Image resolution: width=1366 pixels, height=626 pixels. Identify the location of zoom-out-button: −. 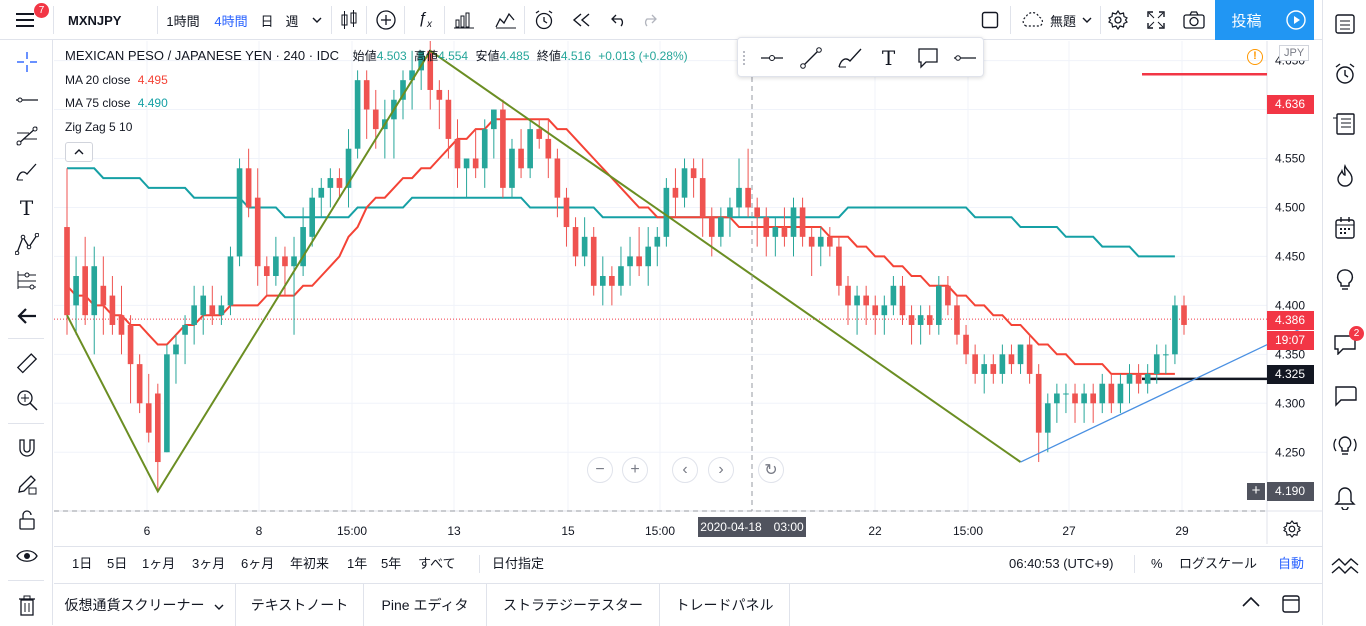
(600, 470).